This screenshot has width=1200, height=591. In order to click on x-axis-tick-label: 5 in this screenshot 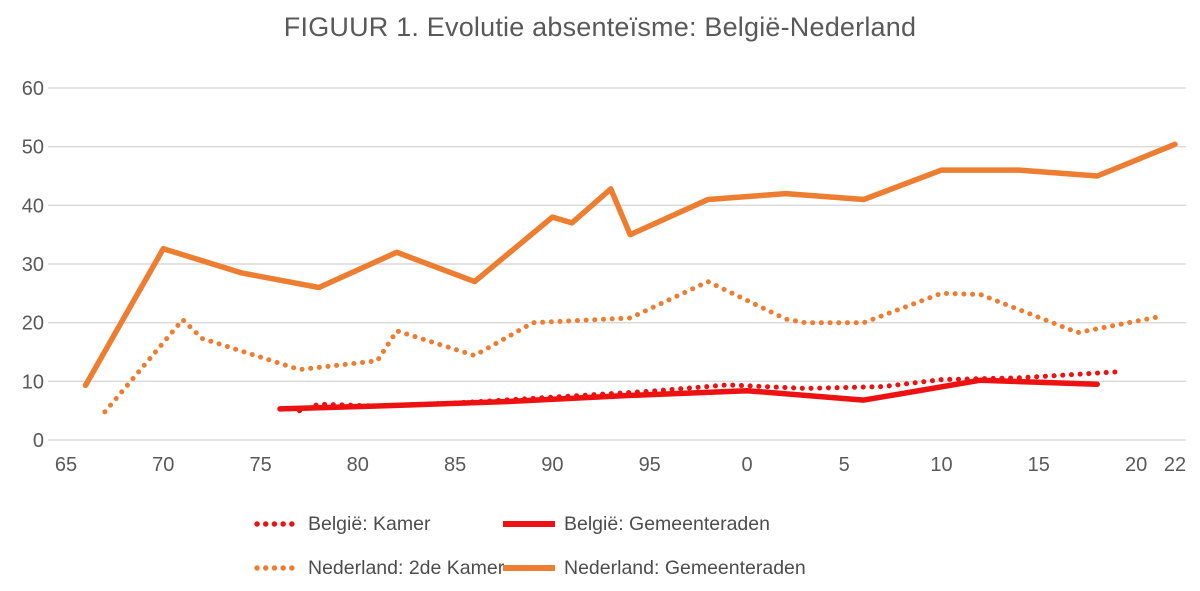, I will do `click(844, 465)`.